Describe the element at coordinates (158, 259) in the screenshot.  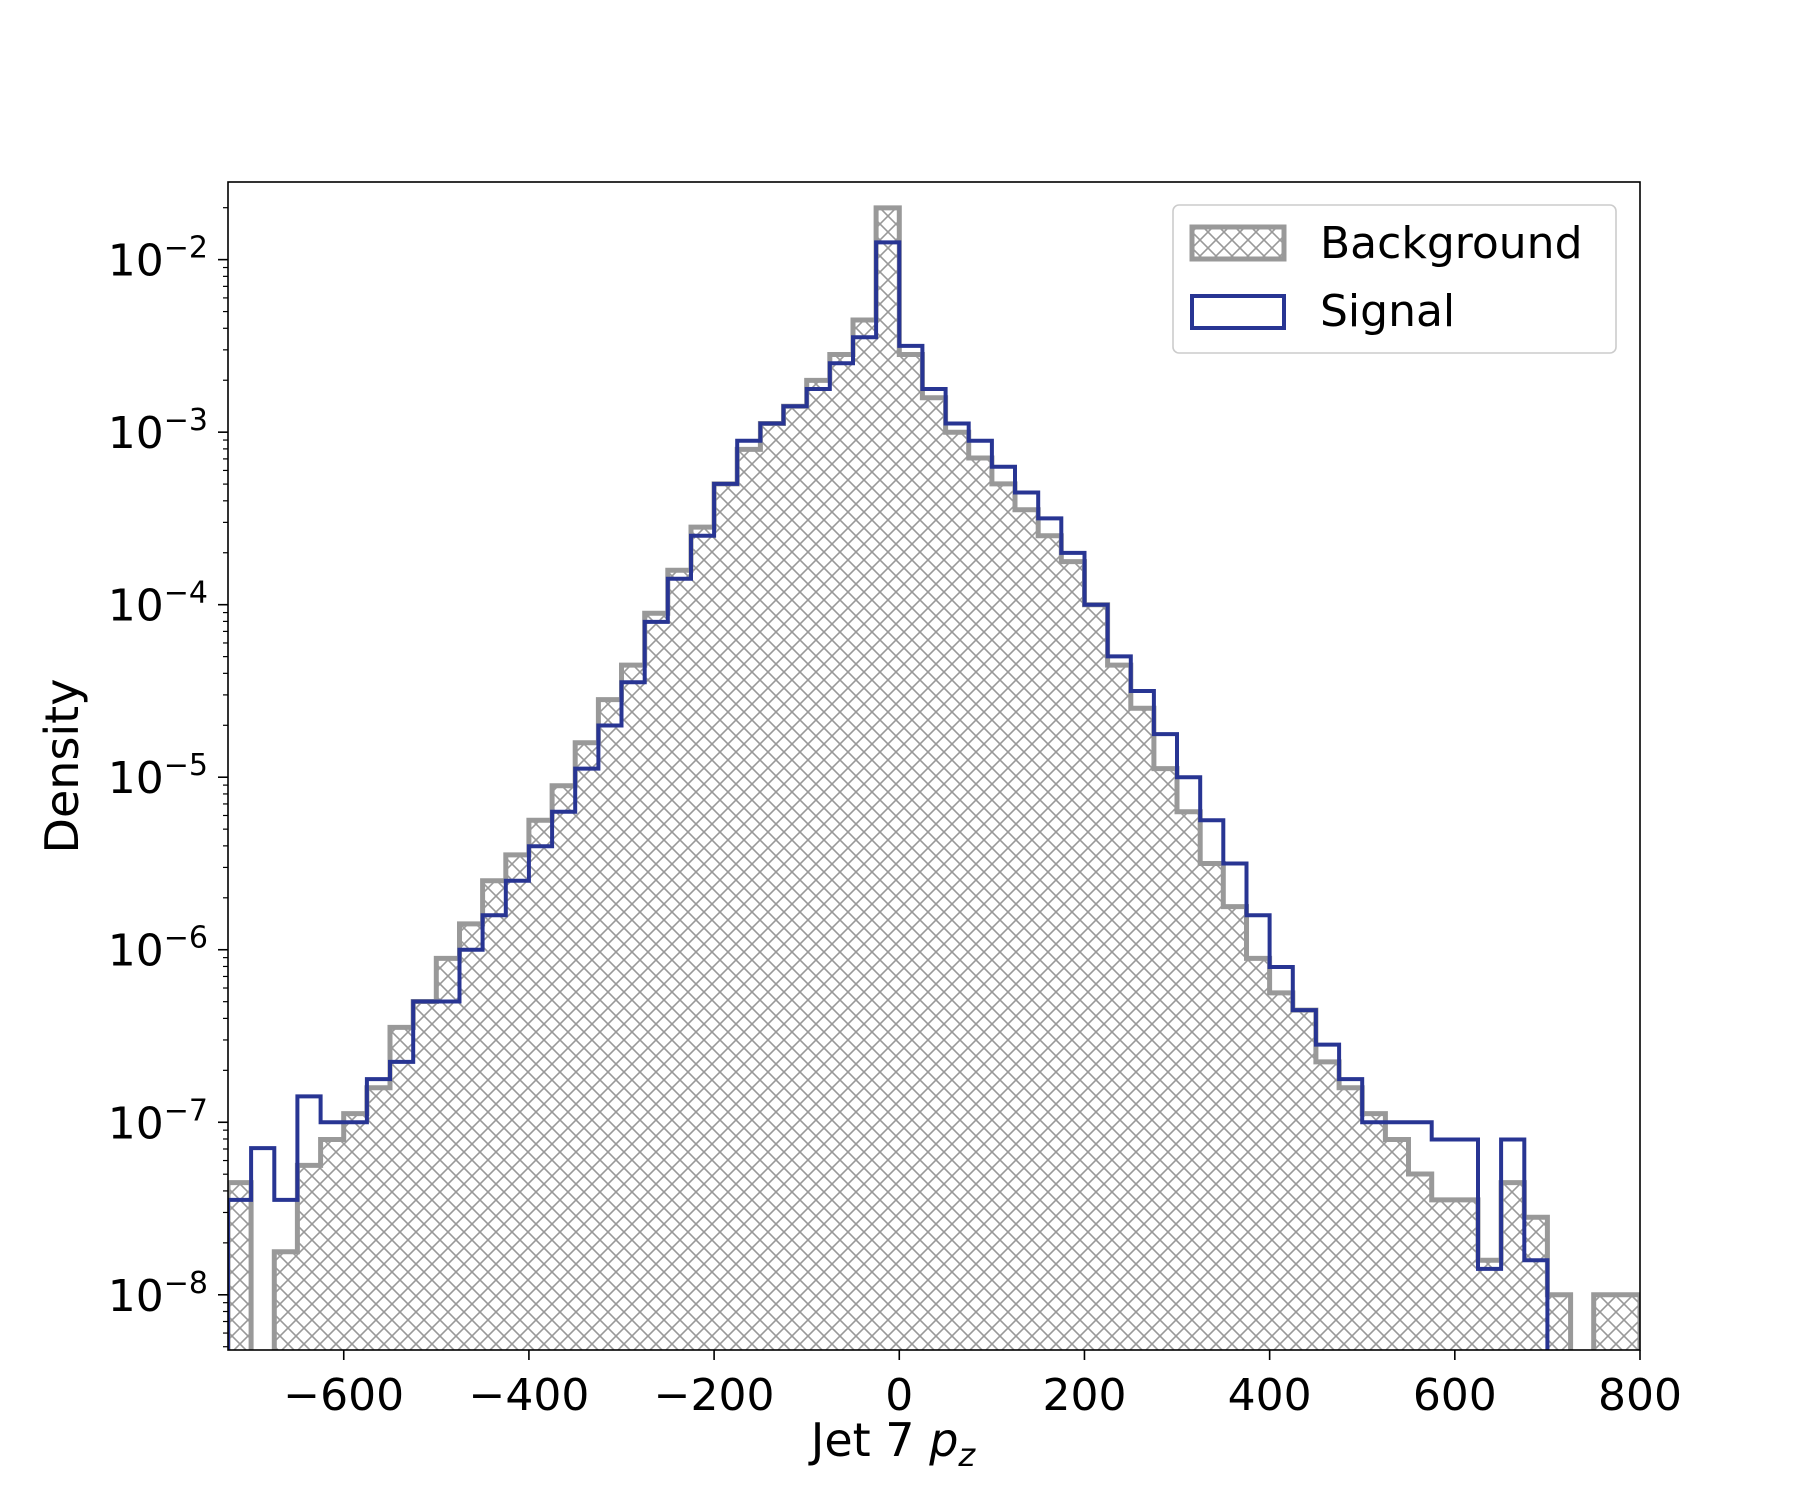
I see `y-tick-label: 10⁻²` at that location.